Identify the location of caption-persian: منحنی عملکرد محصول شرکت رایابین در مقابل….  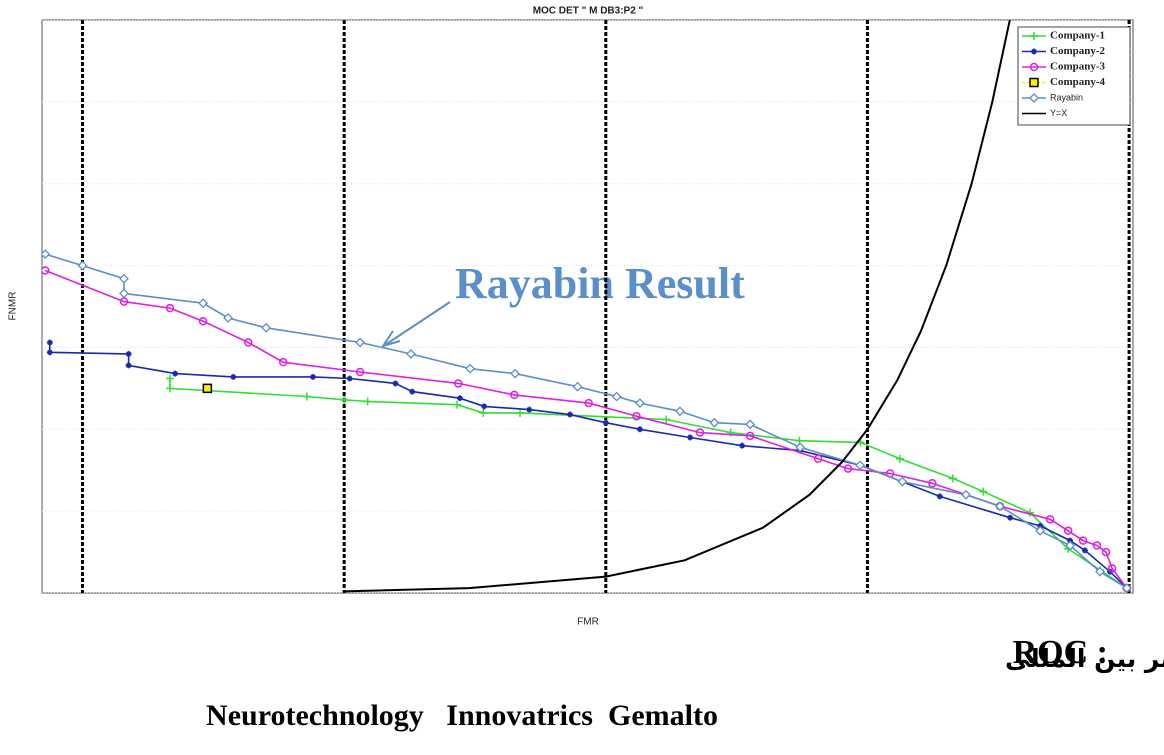
(1084, 659).